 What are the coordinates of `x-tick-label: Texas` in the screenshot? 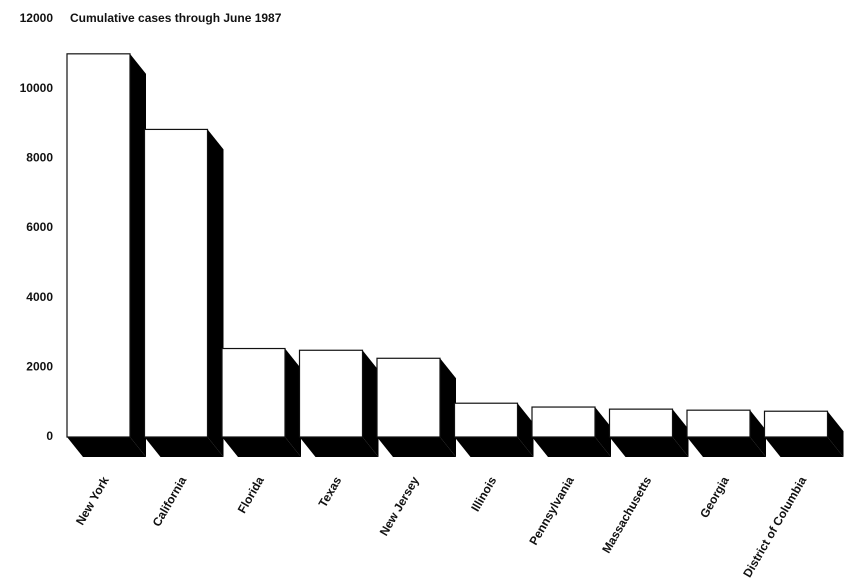 It's located at (330, 492).